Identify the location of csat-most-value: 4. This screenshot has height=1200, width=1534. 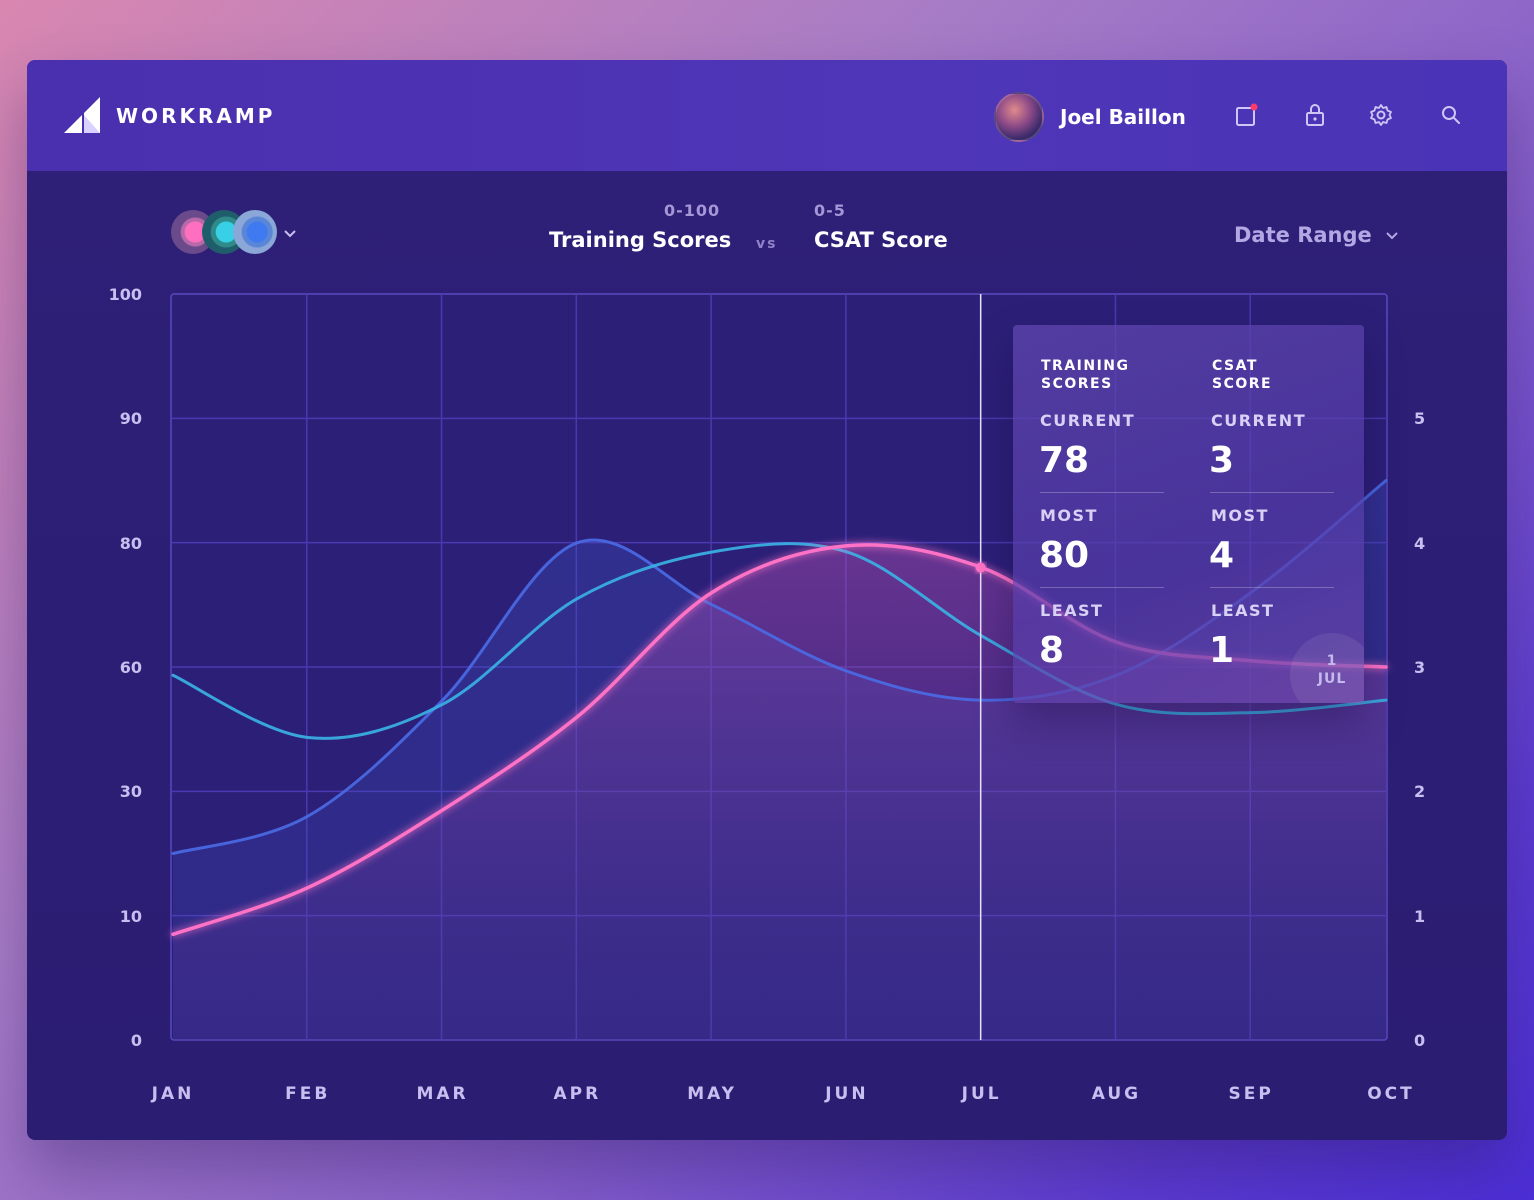
(1222, 555).